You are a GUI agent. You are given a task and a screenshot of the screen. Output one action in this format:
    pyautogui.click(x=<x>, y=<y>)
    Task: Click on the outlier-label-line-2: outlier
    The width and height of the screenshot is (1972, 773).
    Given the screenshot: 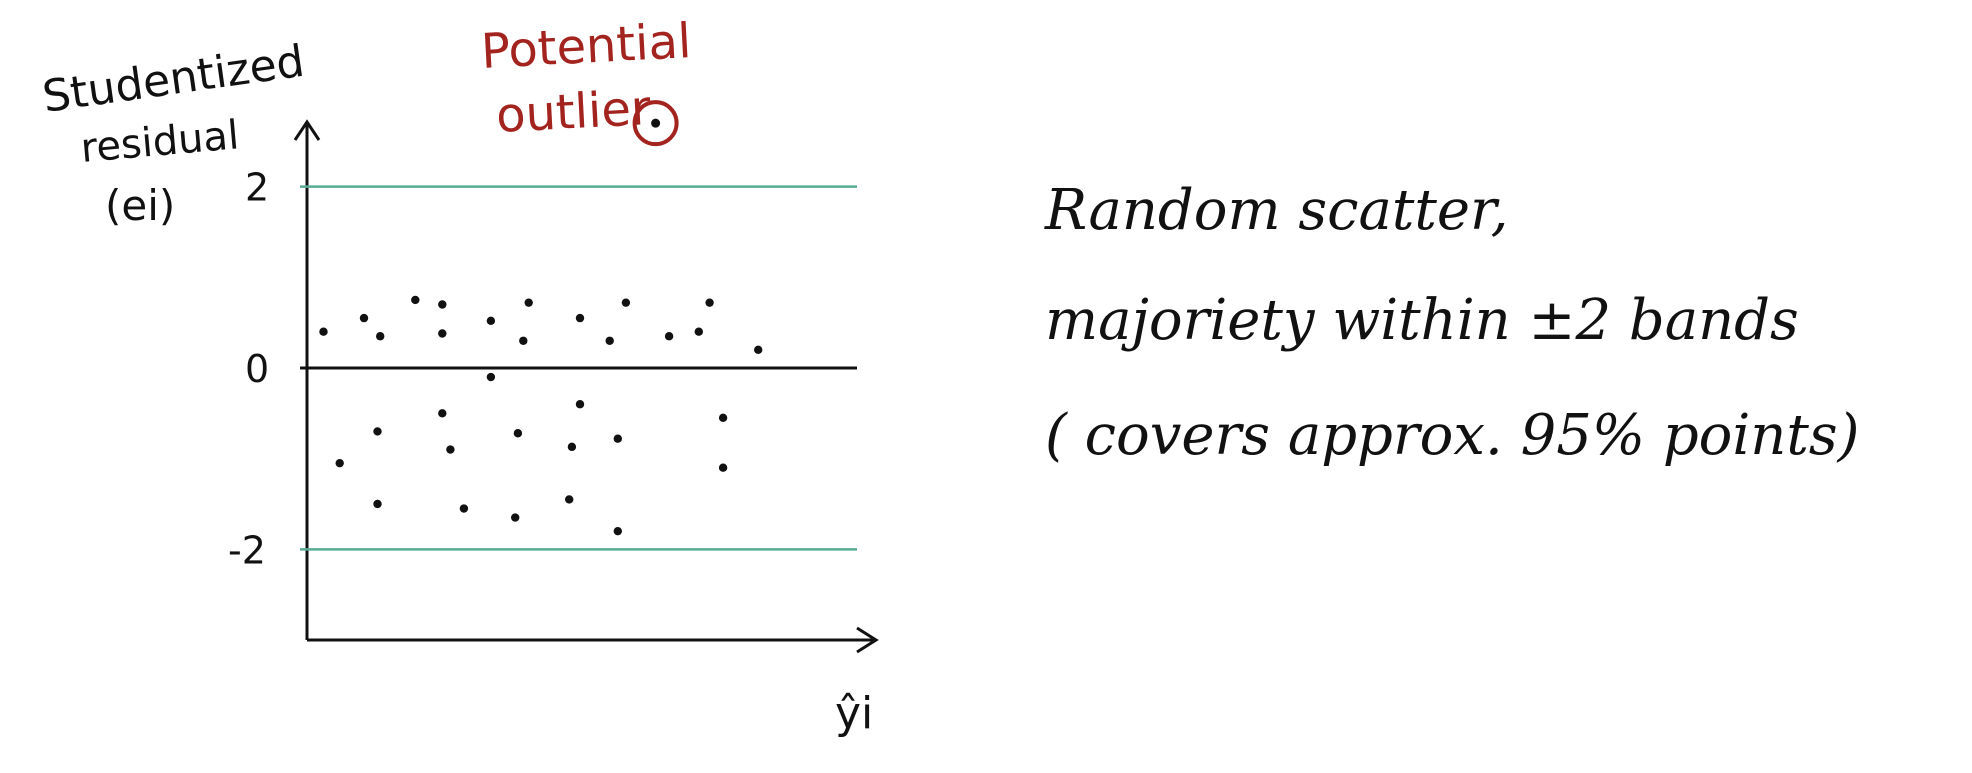 What is the action you would take?
    pyautogui.click(x=574, y=112)
    